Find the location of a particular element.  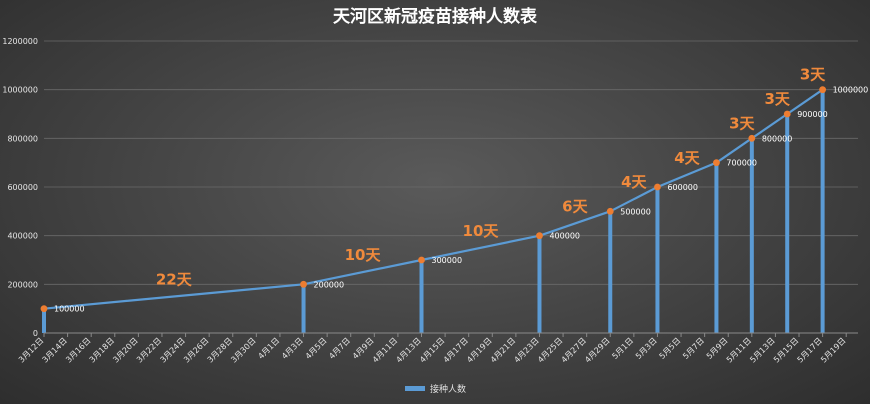

x-tick-label: 4月5日 is located at coordinates (316, 348).